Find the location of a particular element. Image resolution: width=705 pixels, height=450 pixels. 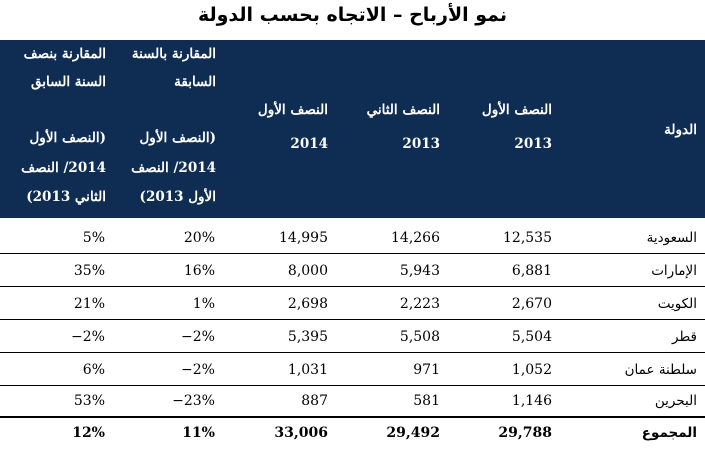

cell-cmp-year: 1% is located at coordinates (203, 304).